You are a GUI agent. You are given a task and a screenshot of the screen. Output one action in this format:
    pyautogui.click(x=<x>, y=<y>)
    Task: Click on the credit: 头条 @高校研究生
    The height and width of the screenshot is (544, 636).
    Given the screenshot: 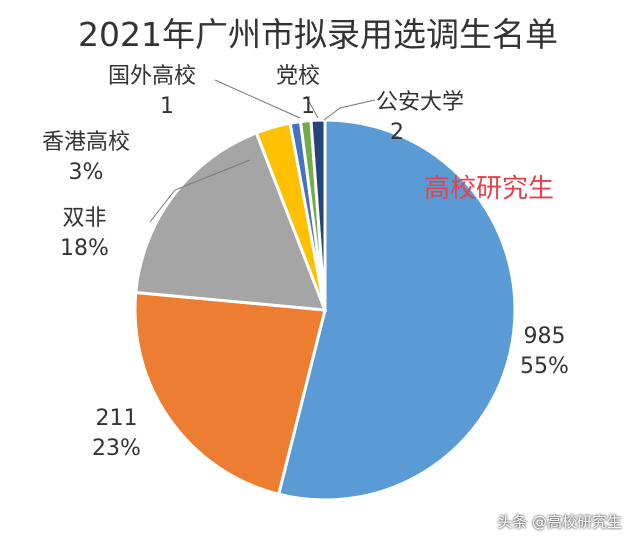 What is the action you would take?
    pyautogui.click(x=559, y=522)
    